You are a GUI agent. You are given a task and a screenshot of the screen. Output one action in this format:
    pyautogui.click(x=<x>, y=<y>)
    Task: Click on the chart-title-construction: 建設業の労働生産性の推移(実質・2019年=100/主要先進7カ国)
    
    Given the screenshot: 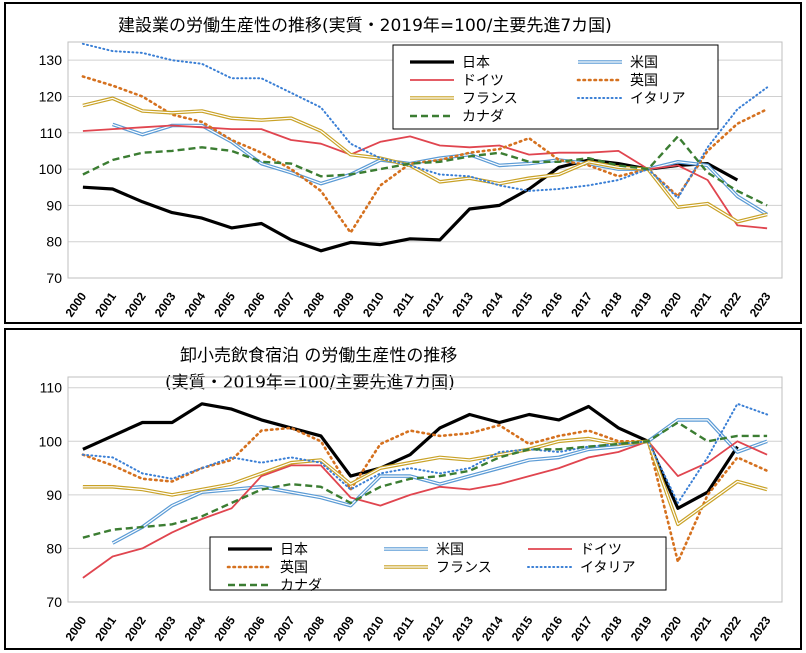 What is the action you would take?
    pyautogui.click(x=365, y=26)
    